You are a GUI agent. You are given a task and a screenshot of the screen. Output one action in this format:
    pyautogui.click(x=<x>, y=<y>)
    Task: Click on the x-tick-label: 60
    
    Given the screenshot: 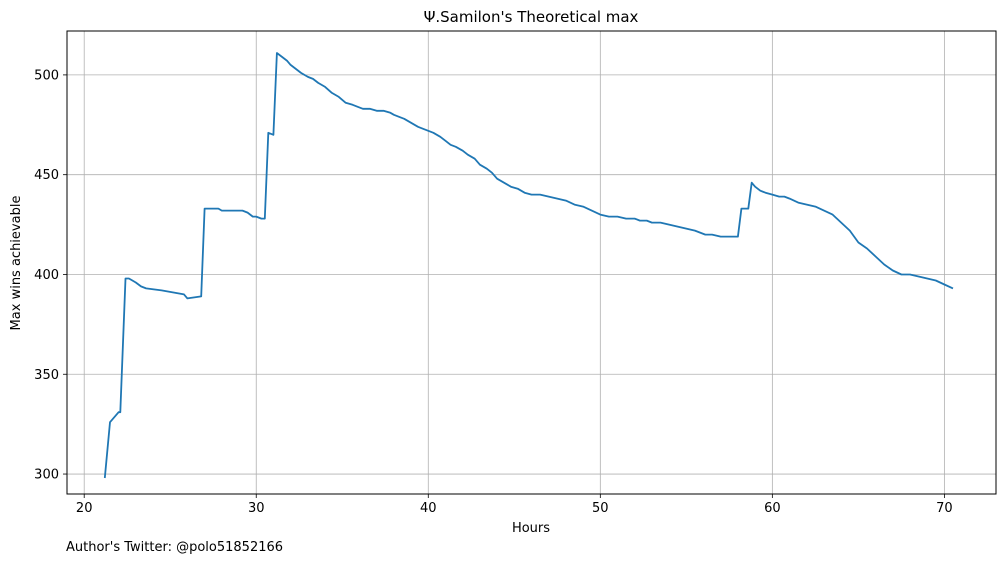 What is the action you would take?
    pyautogui.click(x=772, y=508)
    